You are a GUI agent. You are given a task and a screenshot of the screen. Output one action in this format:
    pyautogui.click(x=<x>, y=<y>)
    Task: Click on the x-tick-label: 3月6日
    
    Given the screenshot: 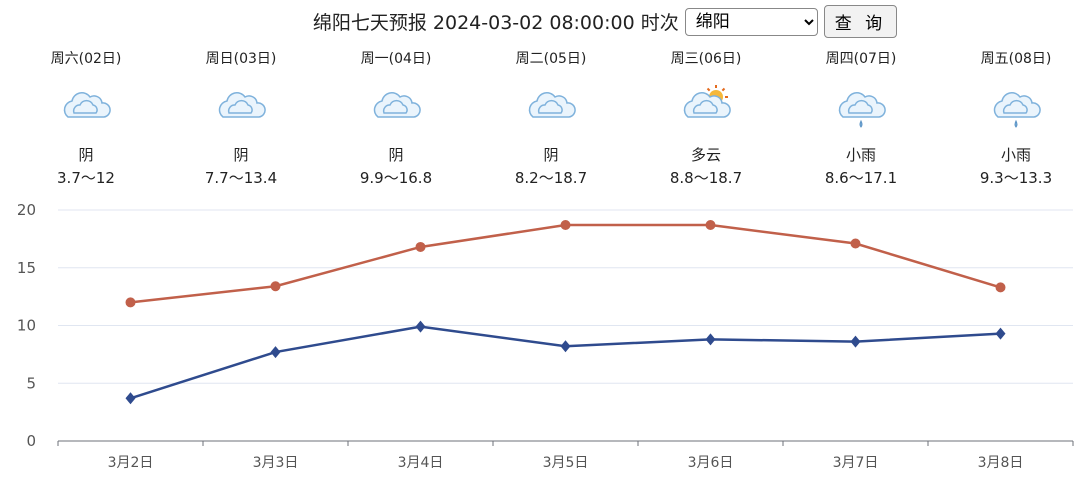 What is the action you would take?
    pyautogui.click(x=711, y=463)
    